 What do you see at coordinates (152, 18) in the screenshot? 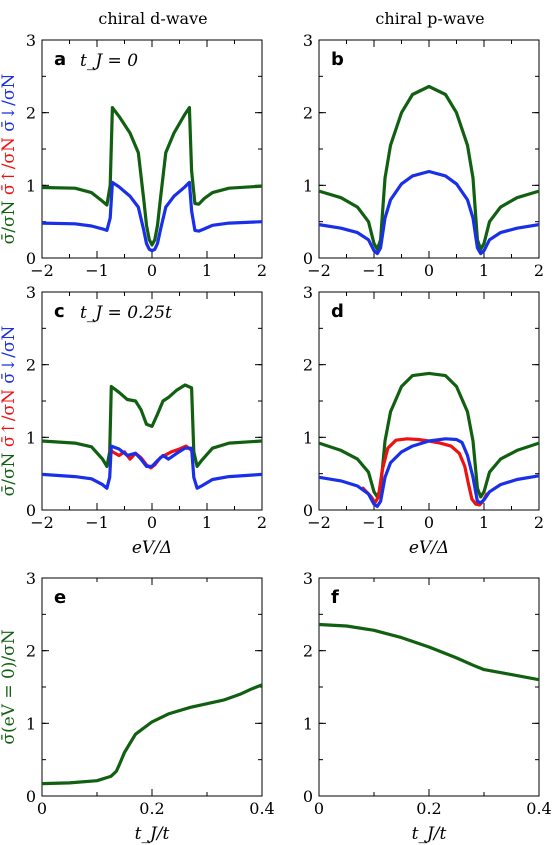
I see `column-title-left: chiral d-wave` at bounding box center [152, 18].